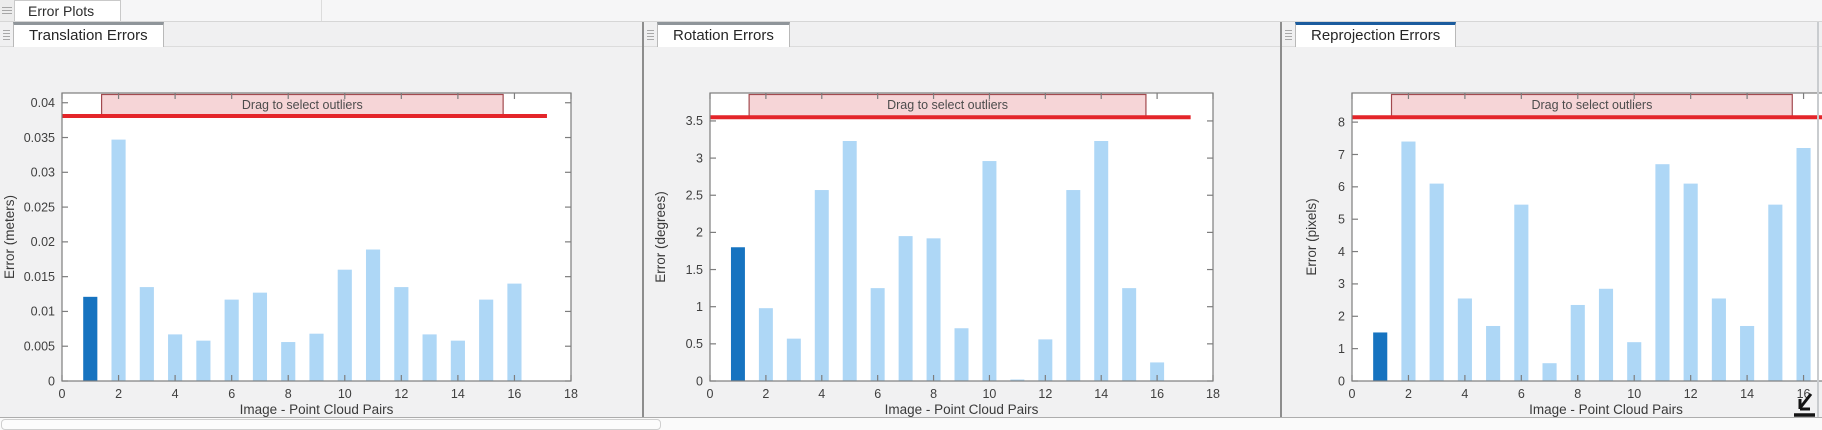 Image resolution: width=1822 pixels, height=430 pixels. I want to click on y-tick-label: 0.04, so click(43, 103).